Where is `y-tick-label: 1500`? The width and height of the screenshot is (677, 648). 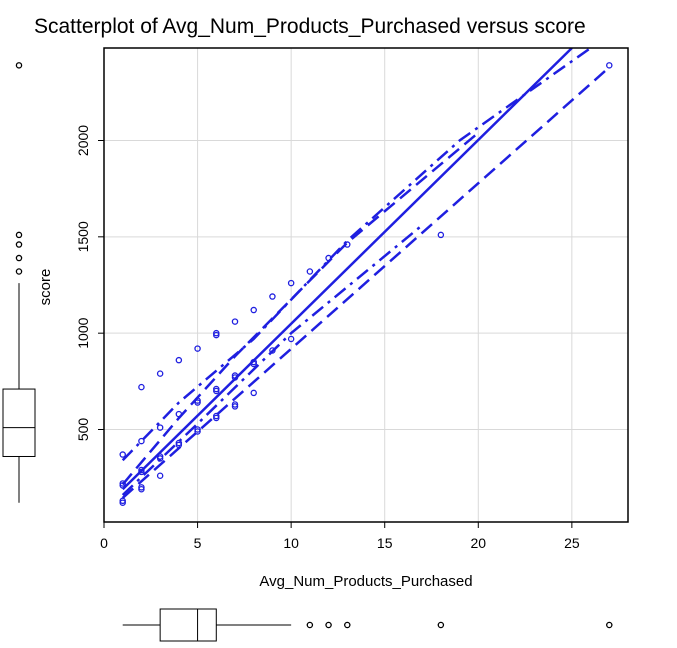
y-tick-label: 1500 is located at coordinates (83, 236).